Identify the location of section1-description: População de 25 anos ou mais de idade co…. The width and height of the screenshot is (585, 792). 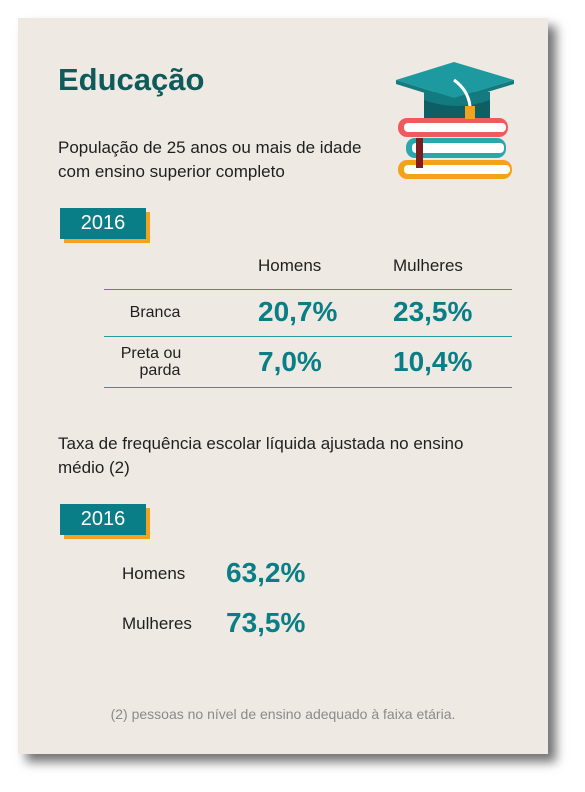
(210, 159).